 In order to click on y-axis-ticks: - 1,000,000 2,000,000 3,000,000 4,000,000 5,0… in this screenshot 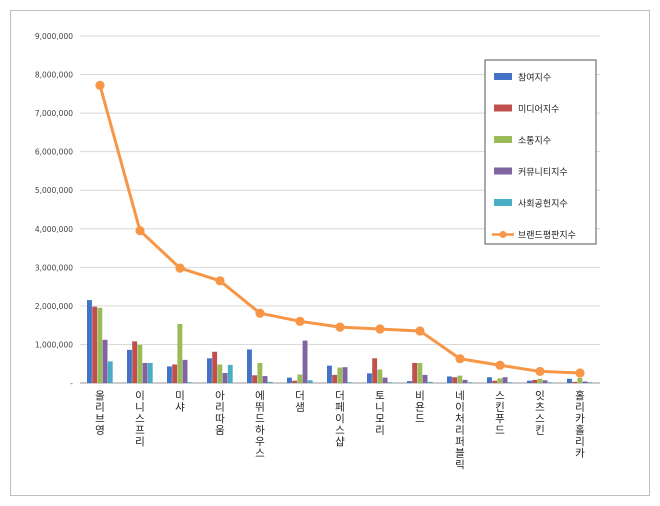, I will do `click(54, 210)`.